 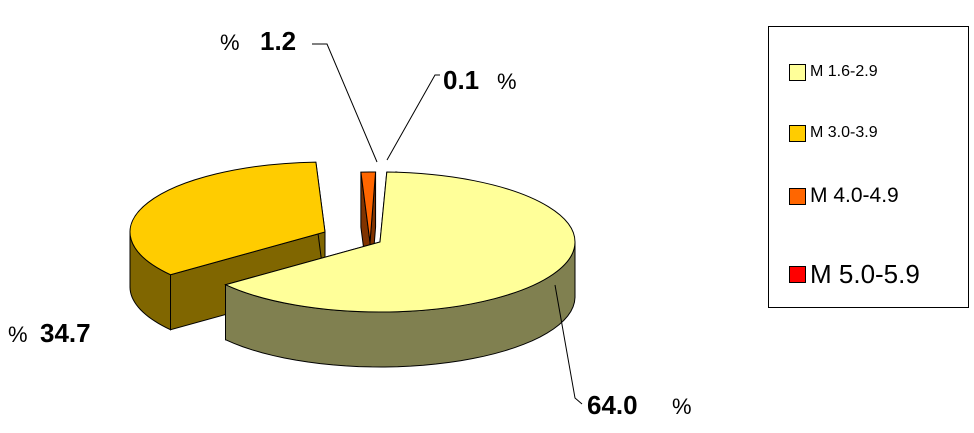 What do you see at coordinates (65, 333) in the screenshot?
I see `data-label-value-2: 34.7` at bounding box center [65, 333].